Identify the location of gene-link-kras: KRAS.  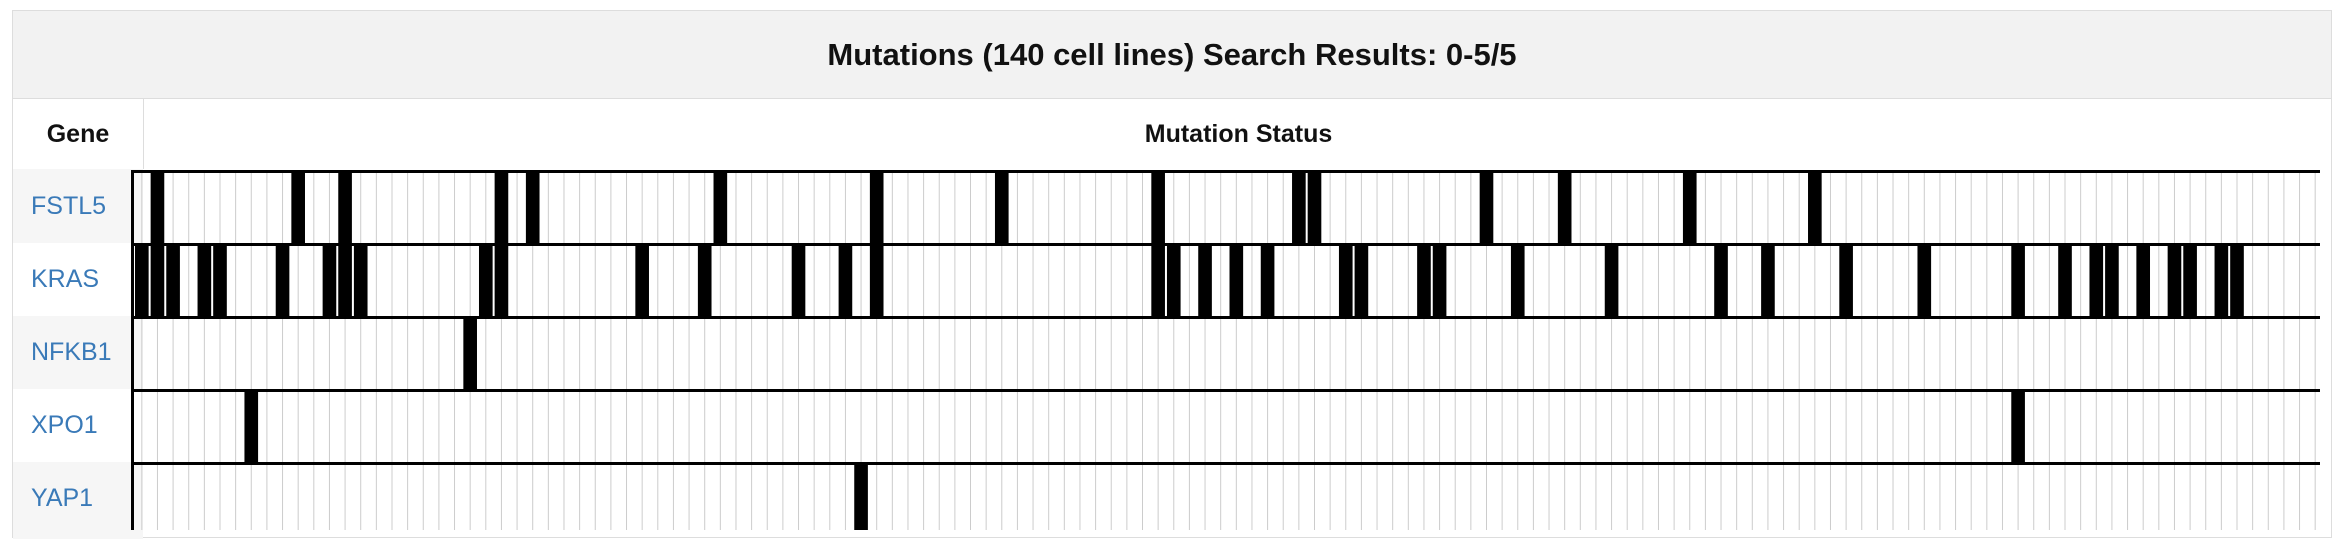
(78, 279).